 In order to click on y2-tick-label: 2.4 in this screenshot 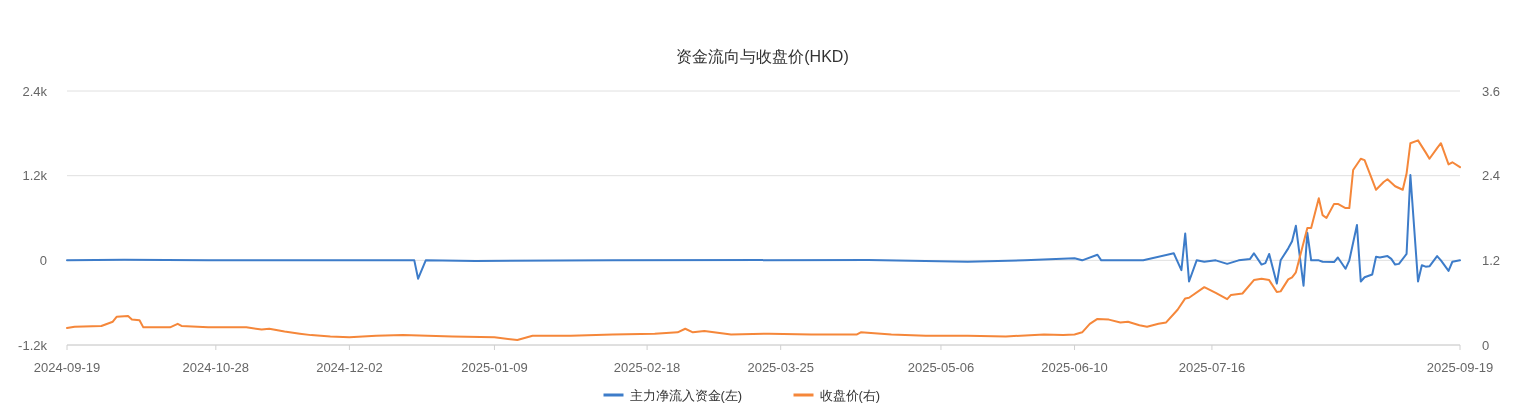, I will do `click(1491, 176)`.